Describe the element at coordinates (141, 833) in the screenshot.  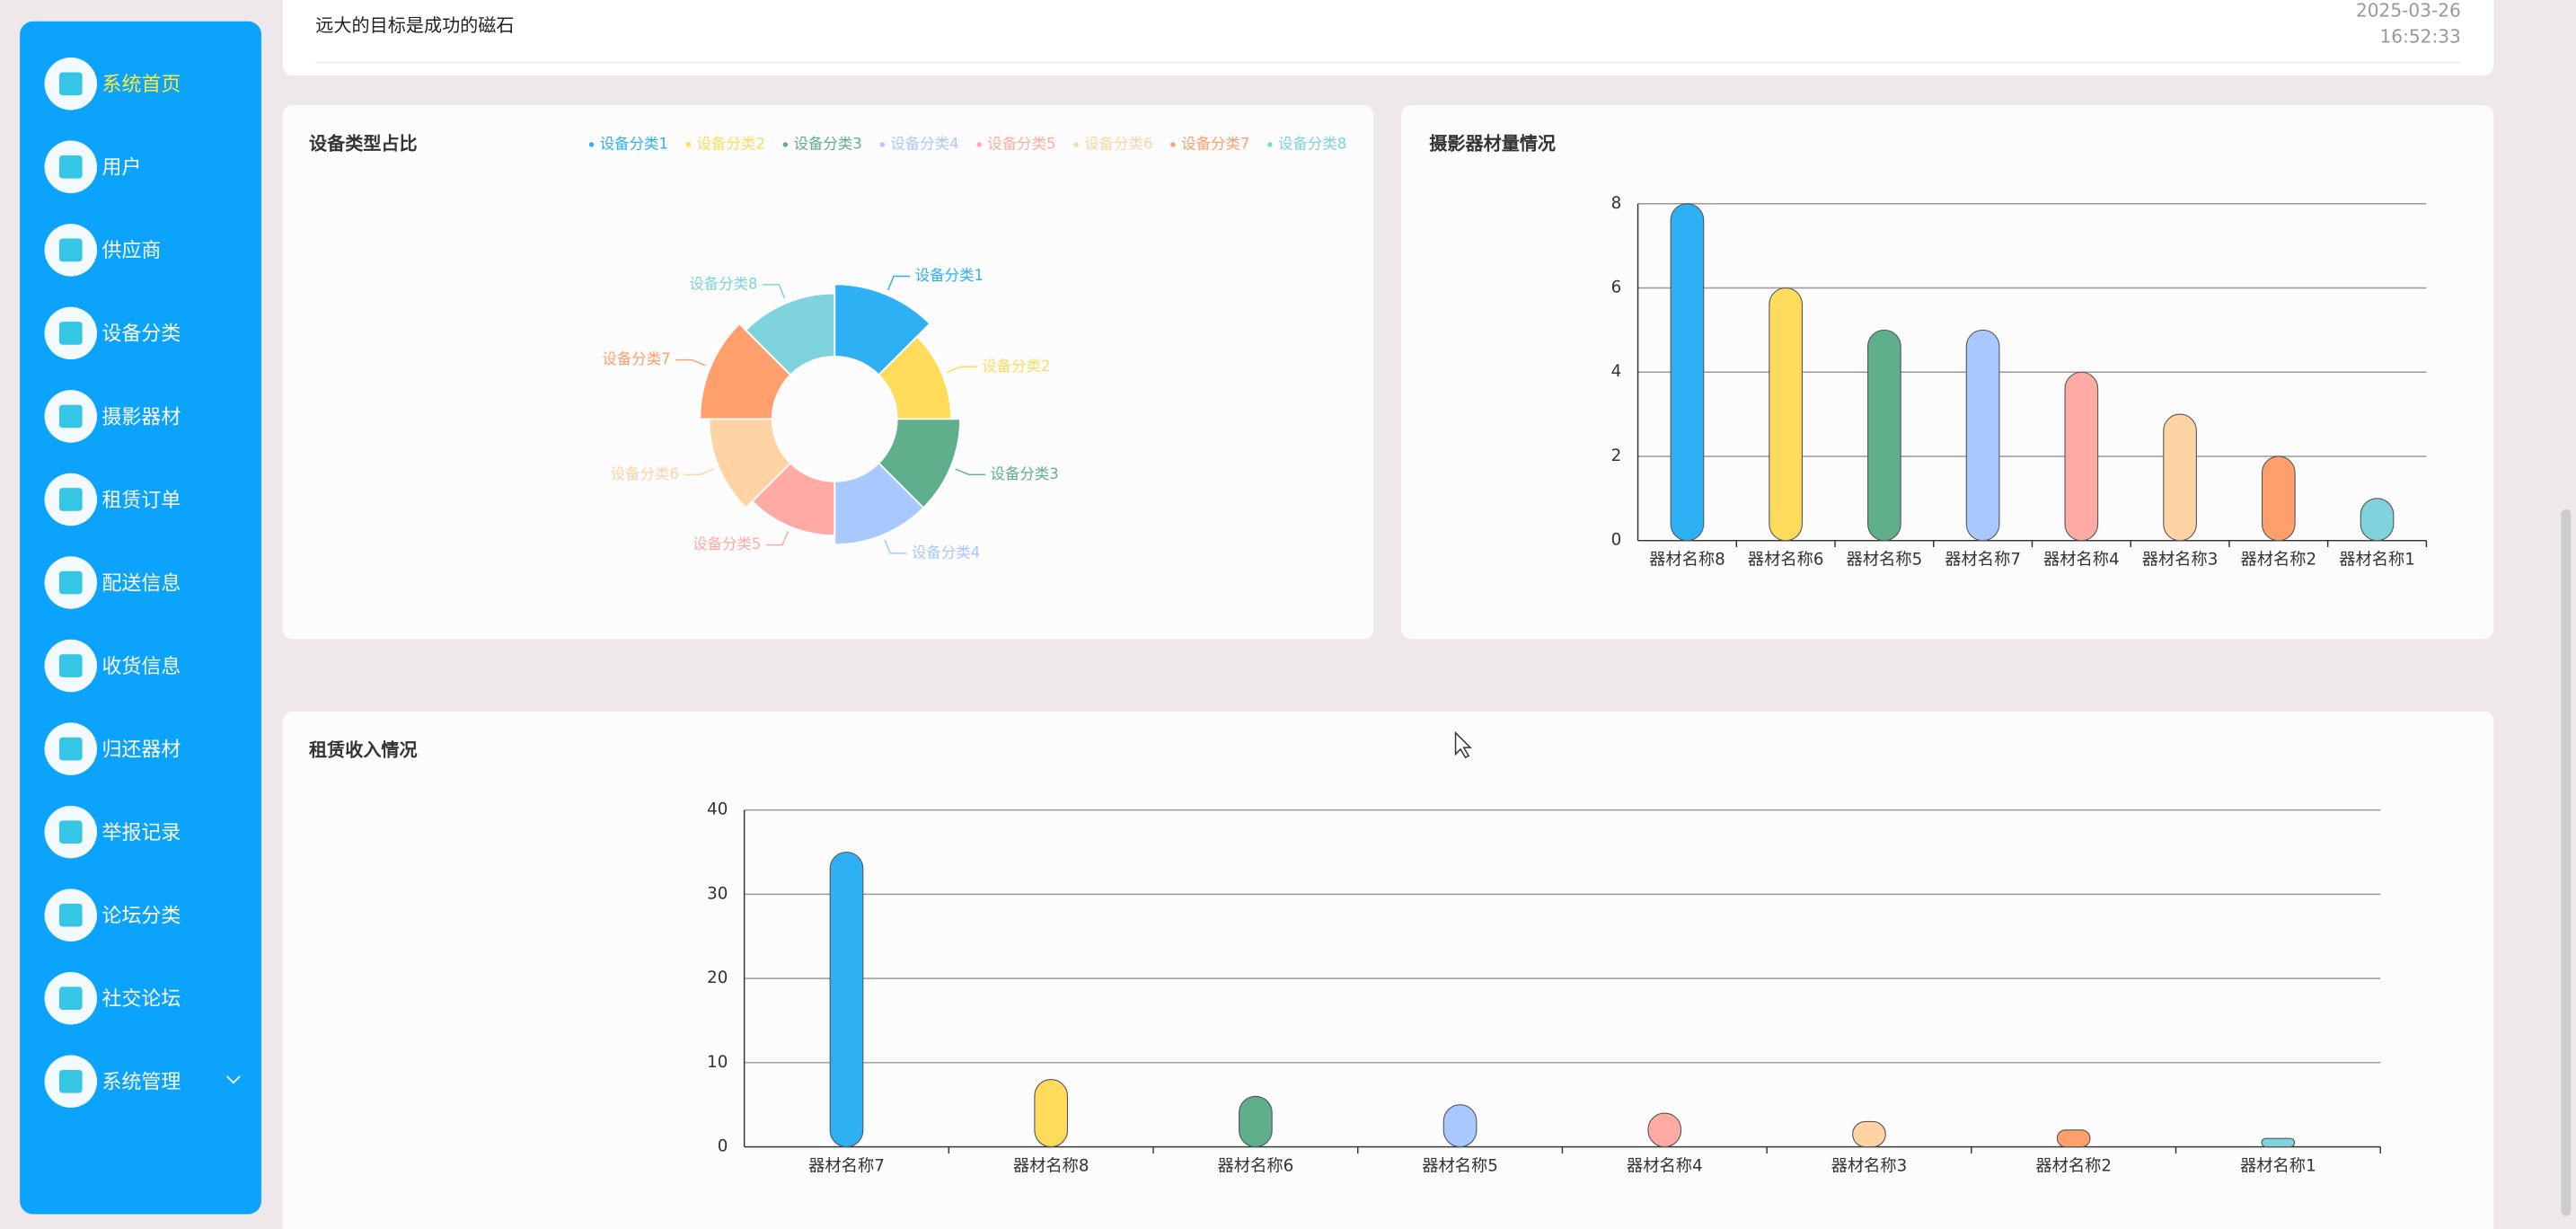
I see `menu-item: 举报记录` at that location.